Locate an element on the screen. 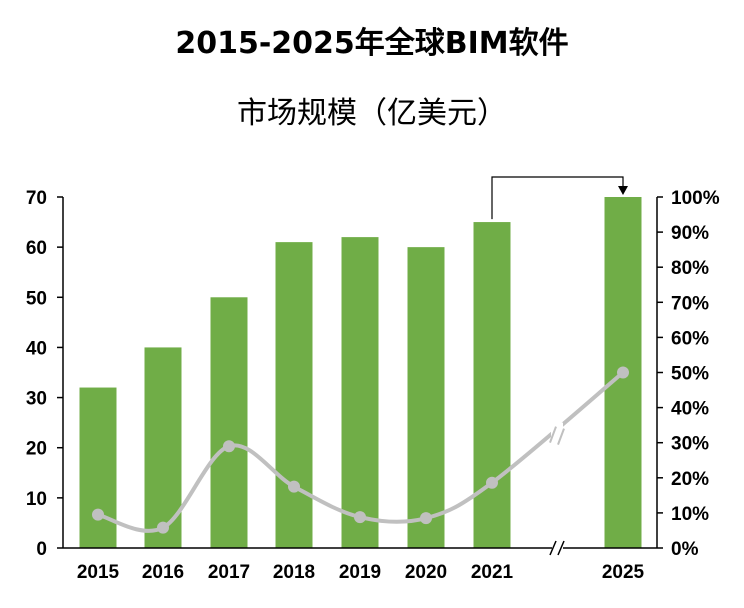  x-tick-label: 2021 is located at coordinates (492, 572).